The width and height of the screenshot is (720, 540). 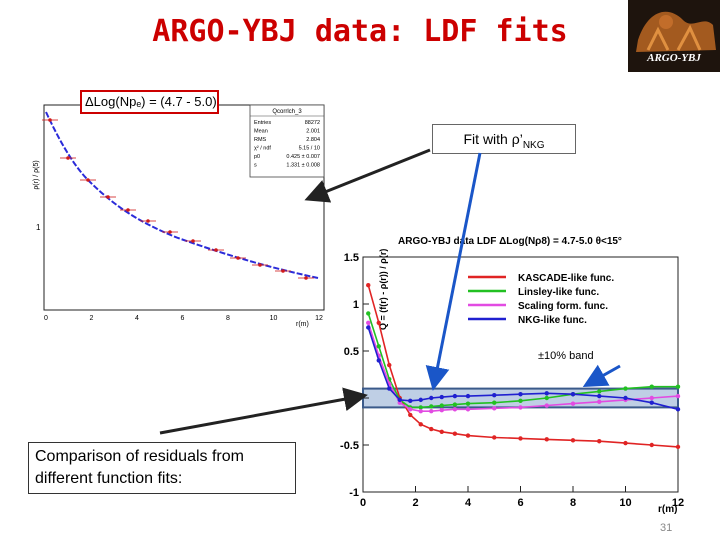 I want to click on y-tick-label: 1.5, so click(x=351, y=258).